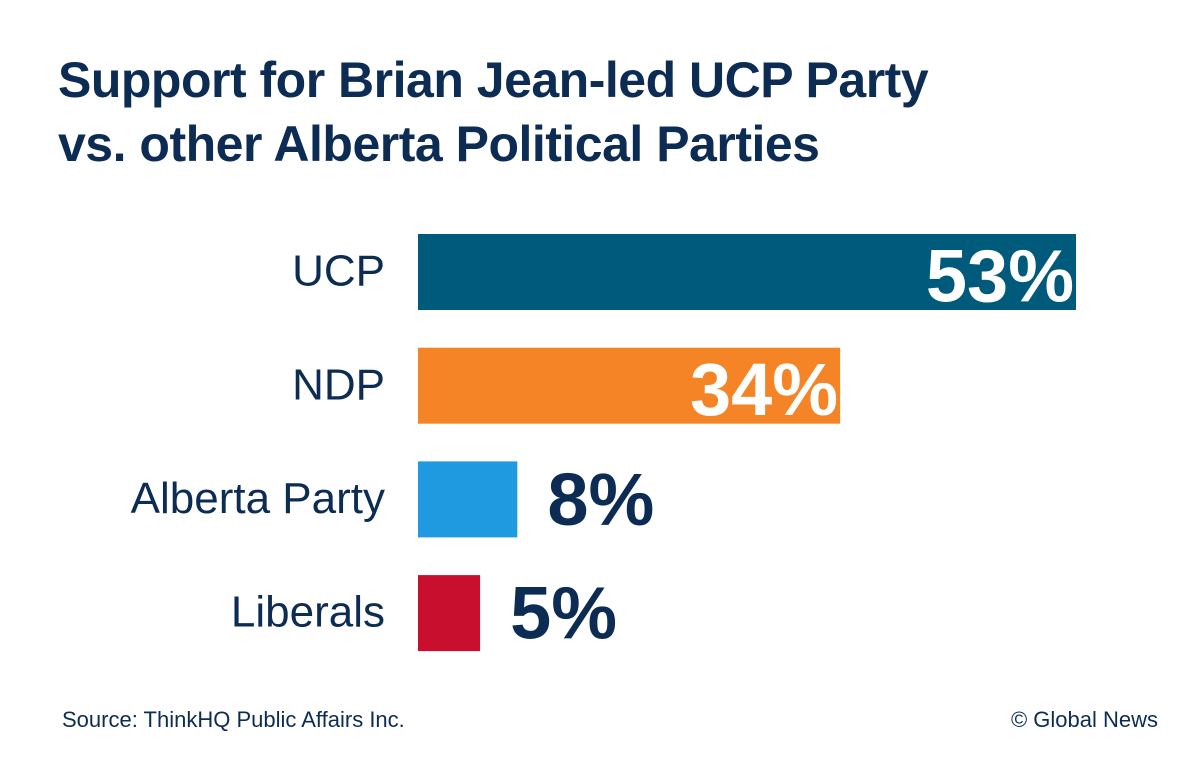 The height and width of the screenshot is (768, 1200). I want to click on category-label: UCP, so click(338, 271).